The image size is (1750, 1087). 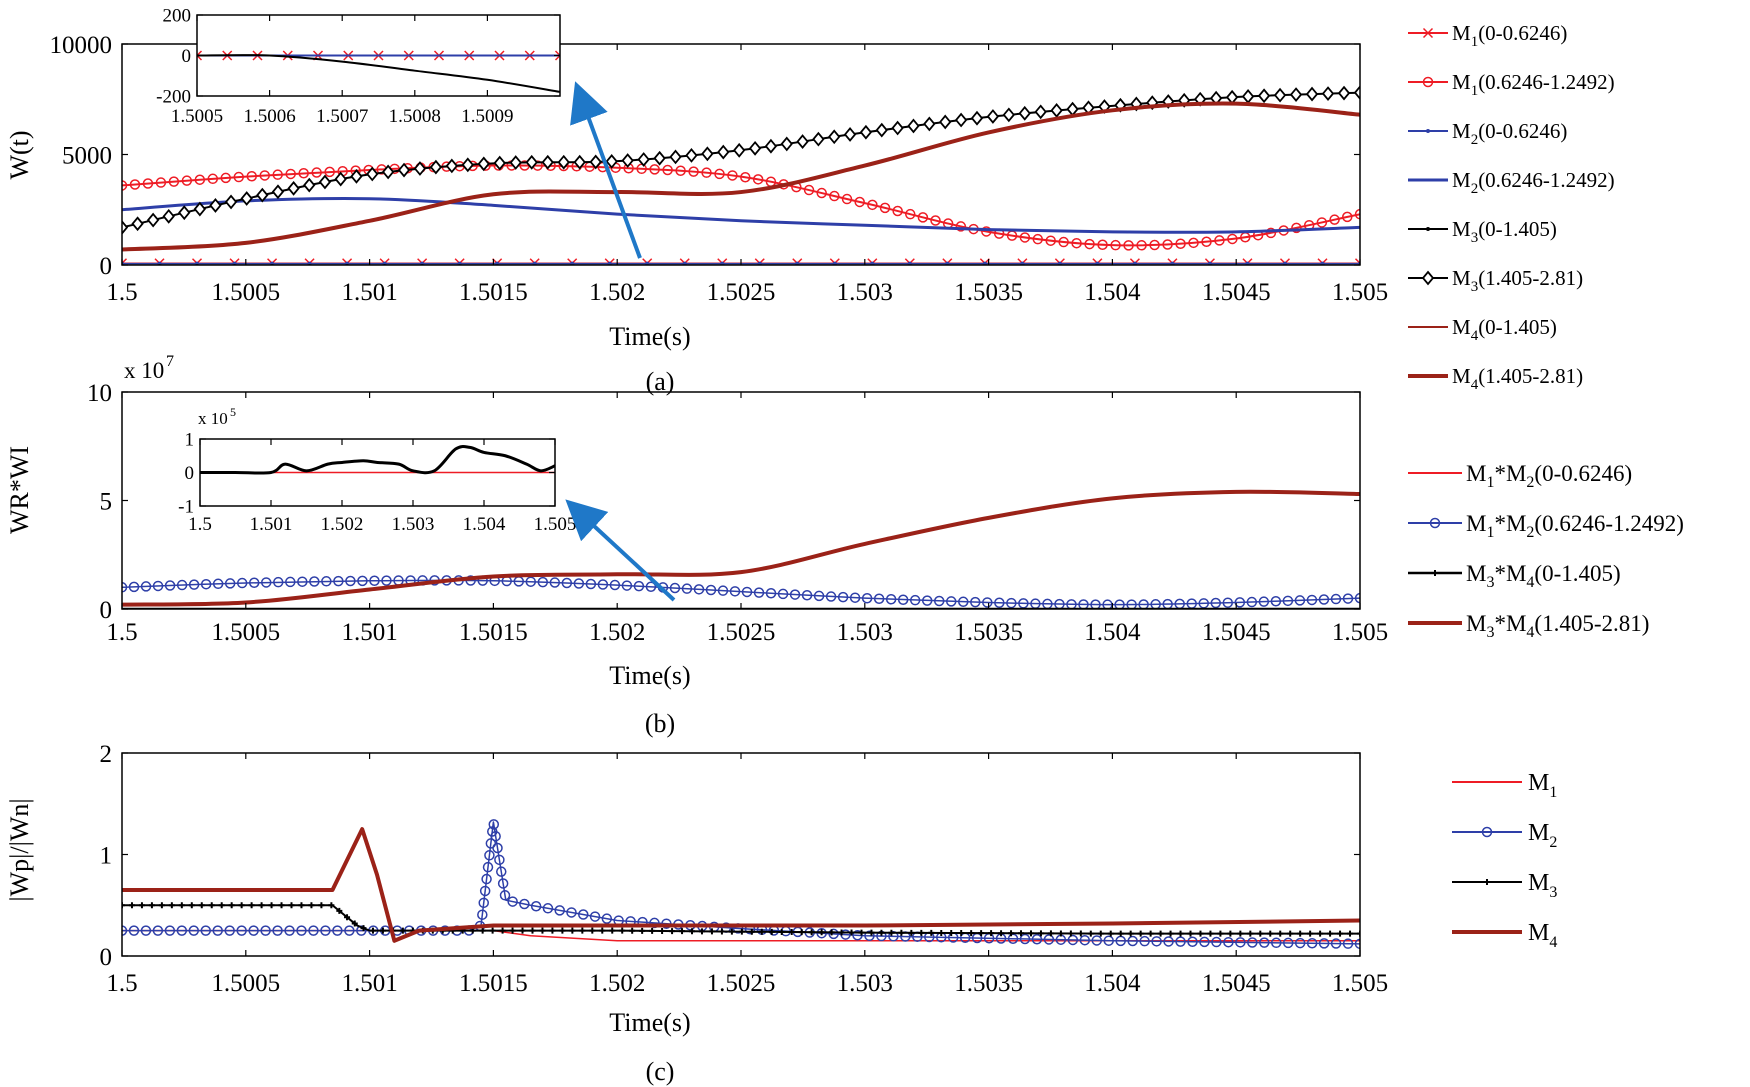 What do you see at coordinates (1514, 576) in the screenshot?
I see `legend-item: M3*M4(0-1.405)` at bounding box center [1514, 576].